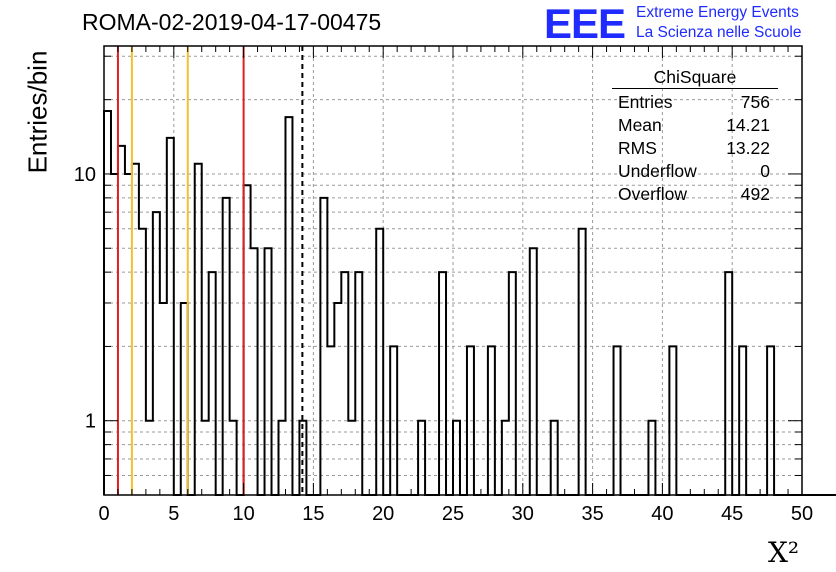 The image size is (836, 572). I want to click on y-tick-label: 1, so click(90, 422).